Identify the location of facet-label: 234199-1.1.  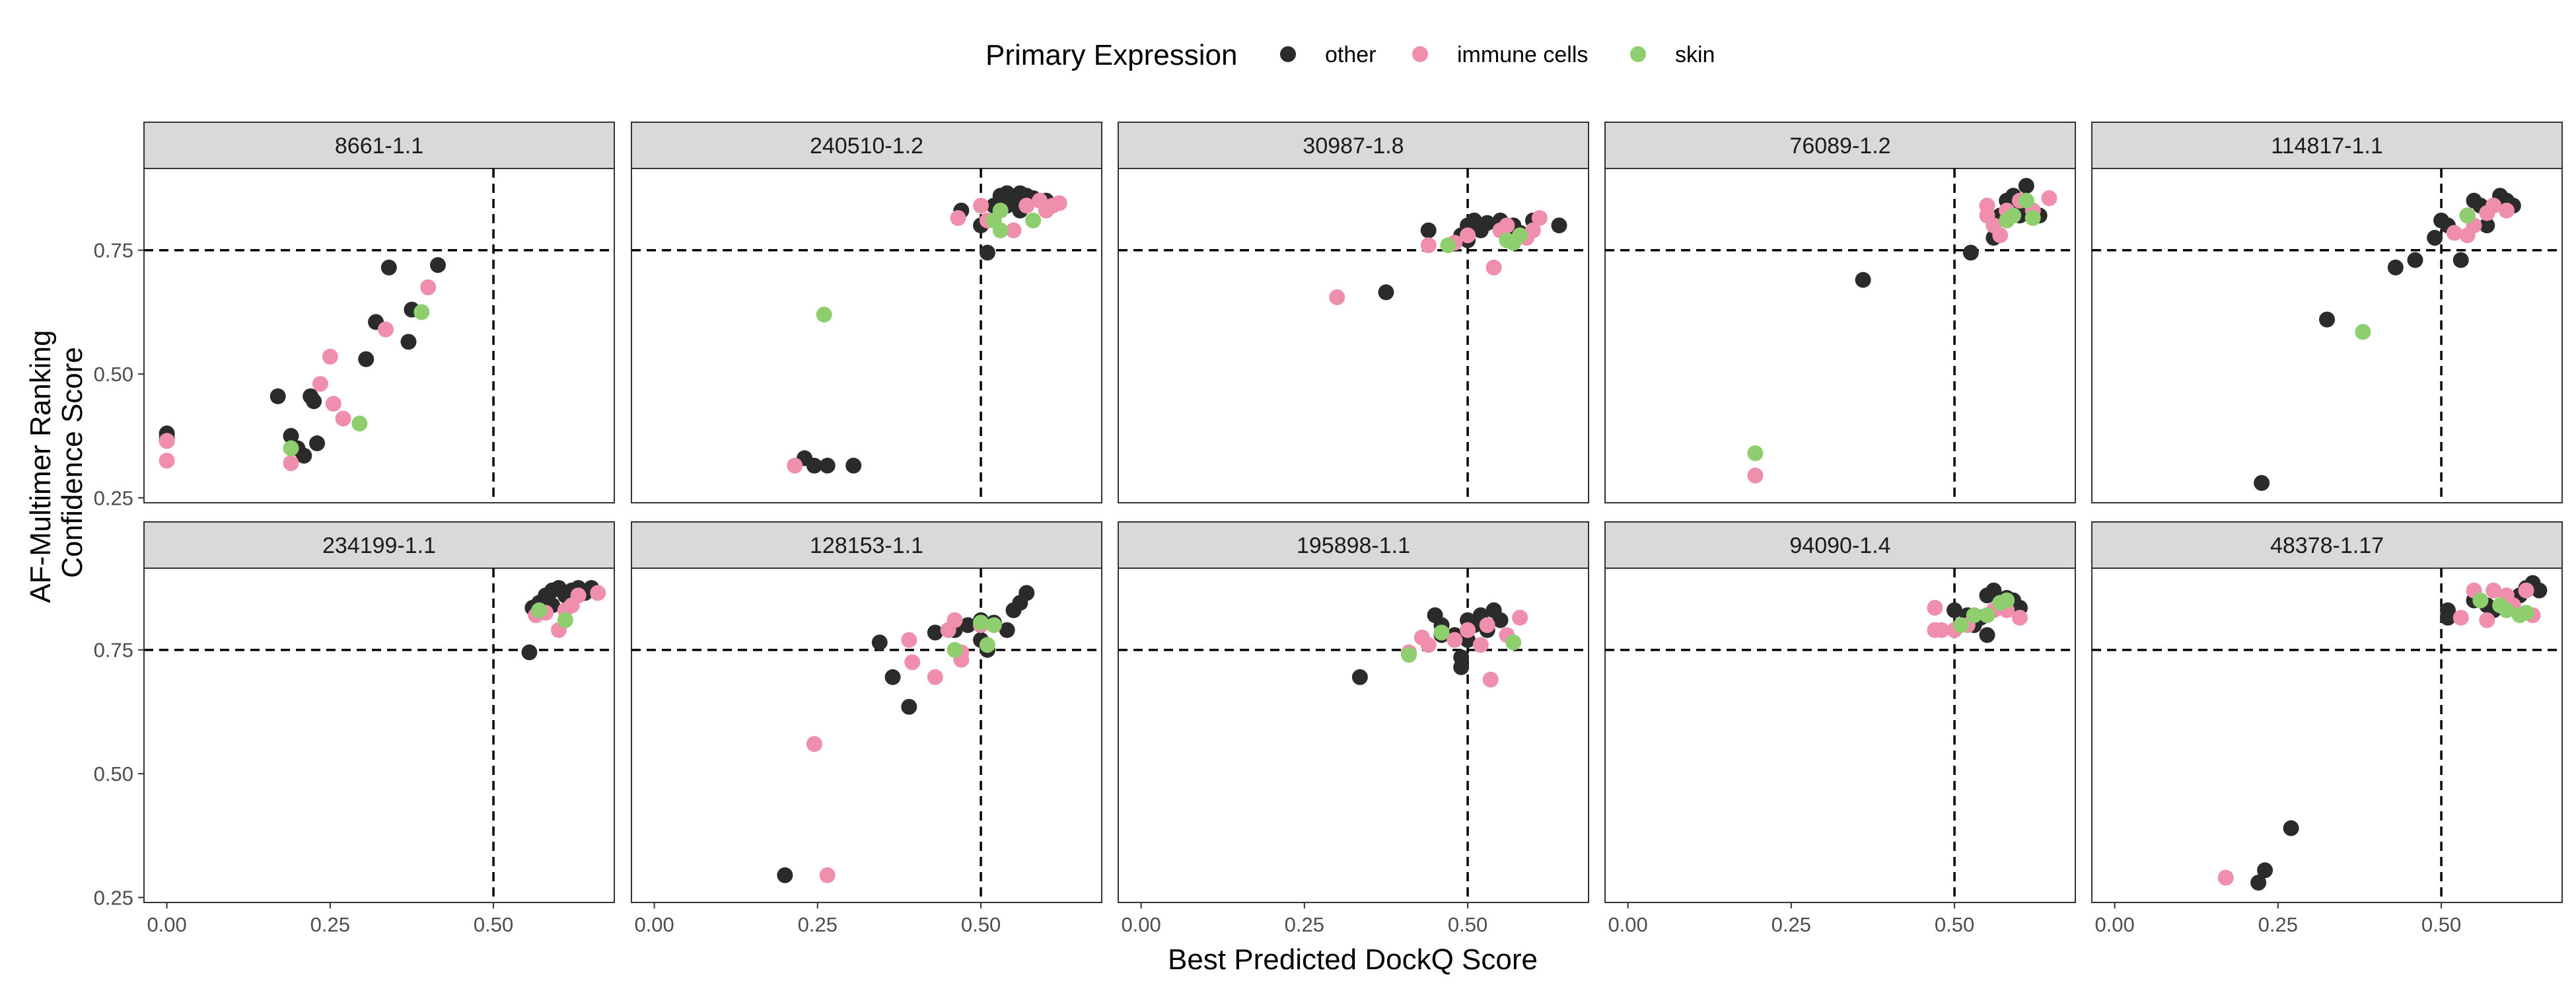
(379, 545).